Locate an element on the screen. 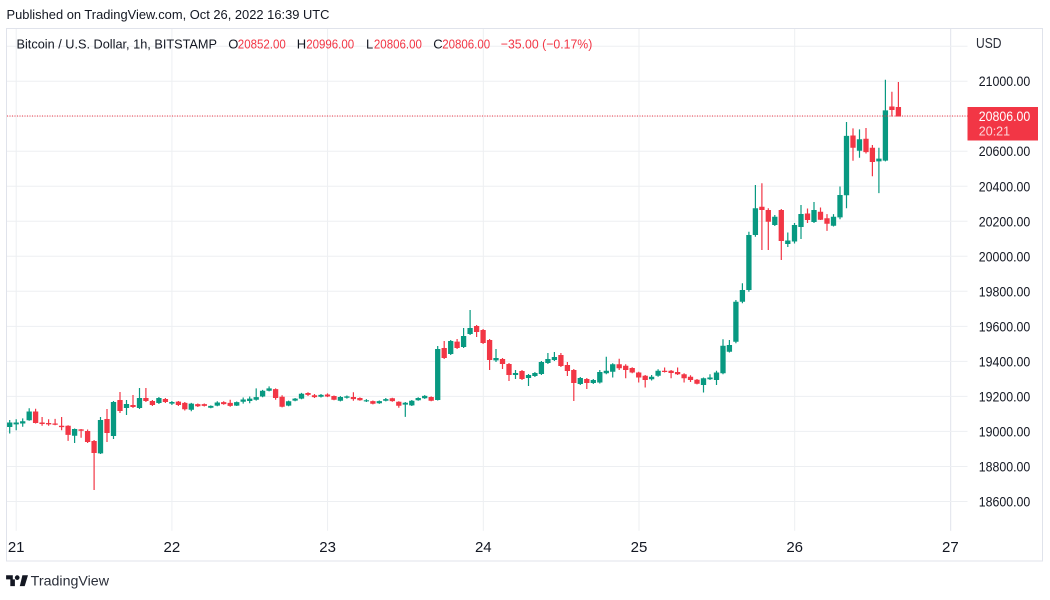  svg-text: 22 is located at coordinates (172, 547).